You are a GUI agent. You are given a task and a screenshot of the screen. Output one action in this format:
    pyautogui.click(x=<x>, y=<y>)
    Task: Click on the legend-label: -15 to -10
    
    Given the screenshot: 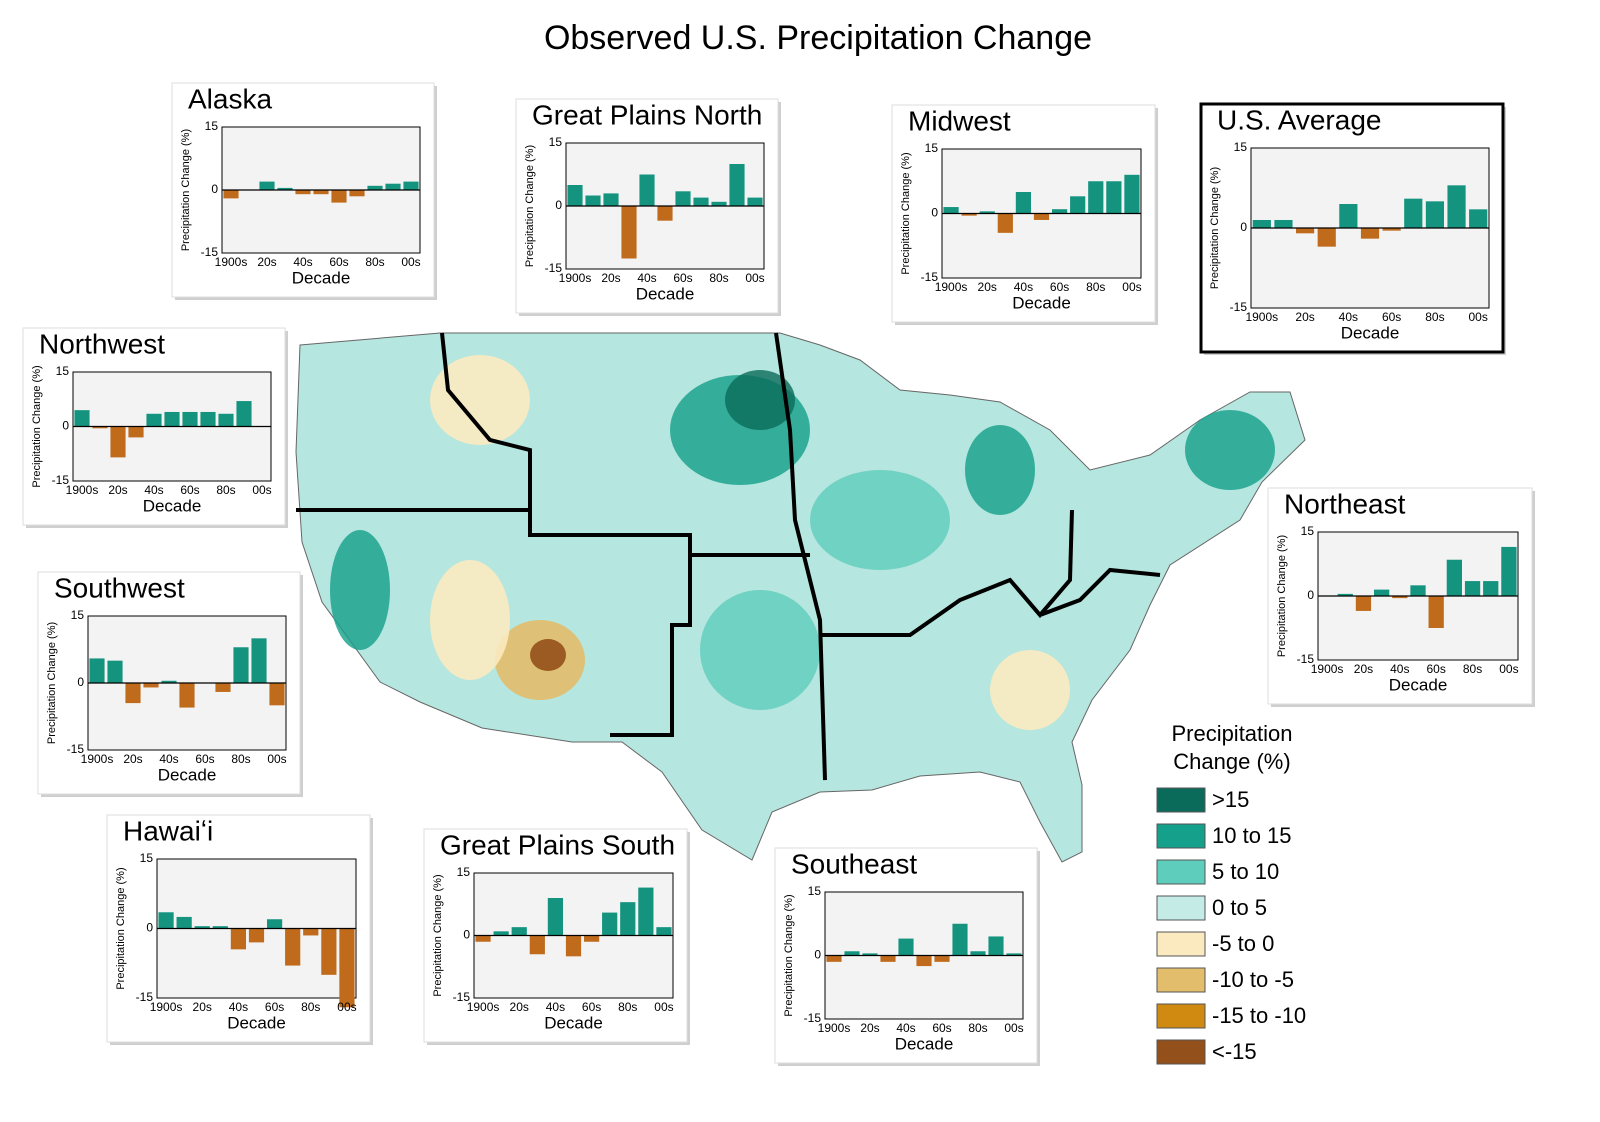 What is the action you would take?
    pyautogui.click(x=1259, y=1015)
    